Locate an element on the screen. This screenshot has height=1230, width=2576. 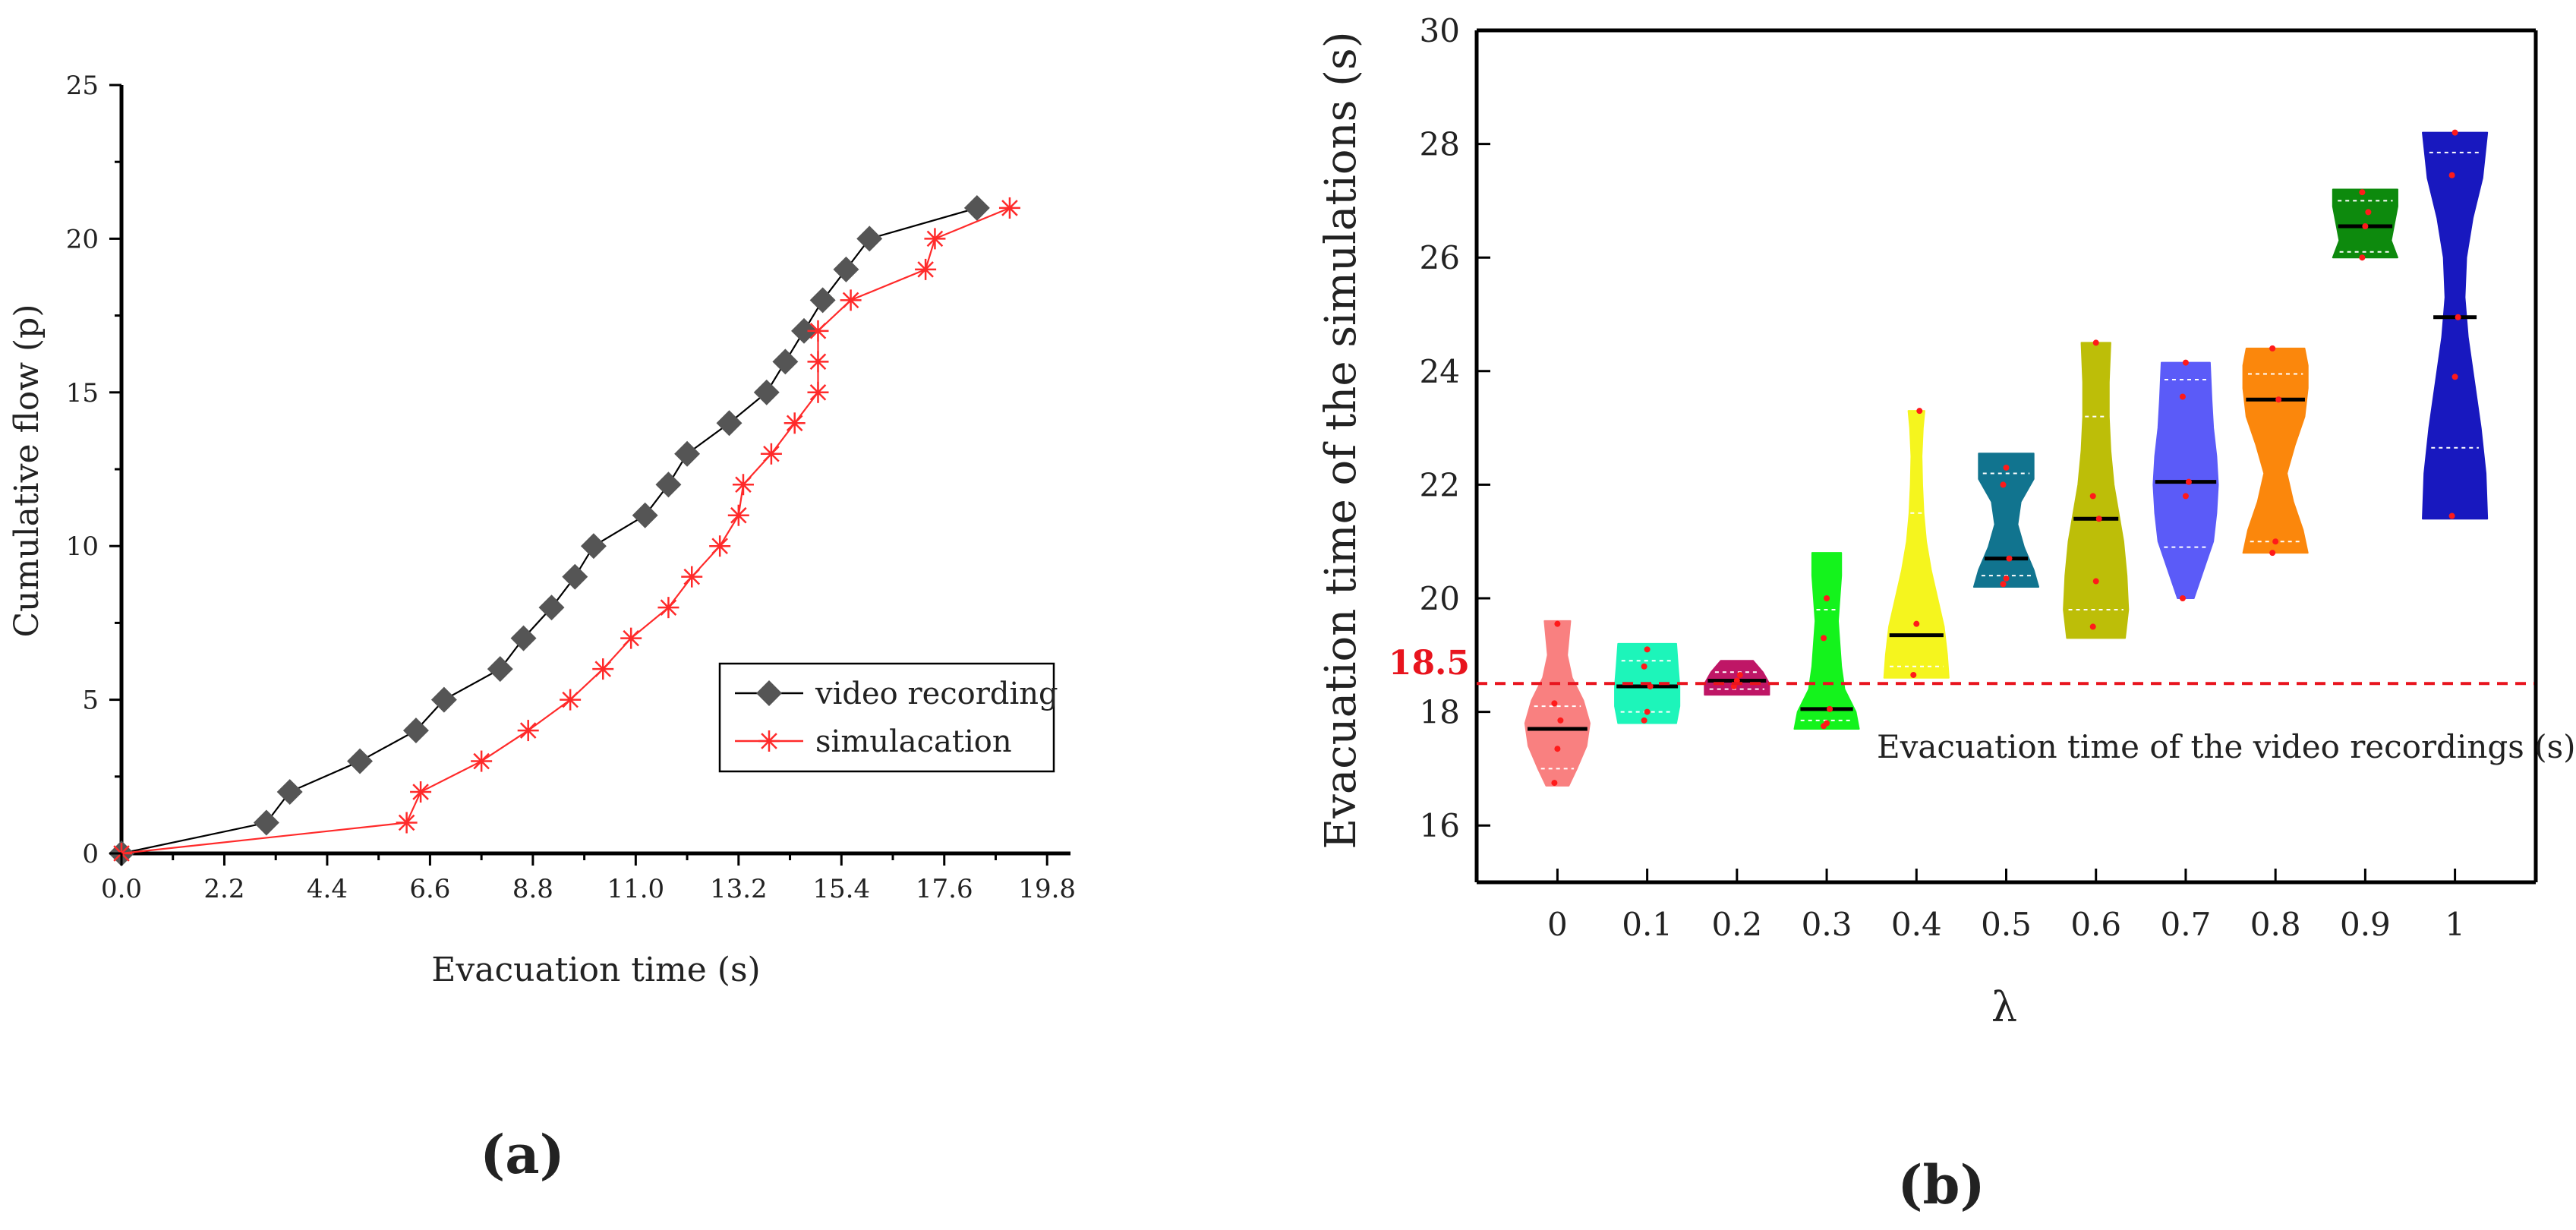
x-tick-label: 19.8 is located at coordinates (1047, 889).